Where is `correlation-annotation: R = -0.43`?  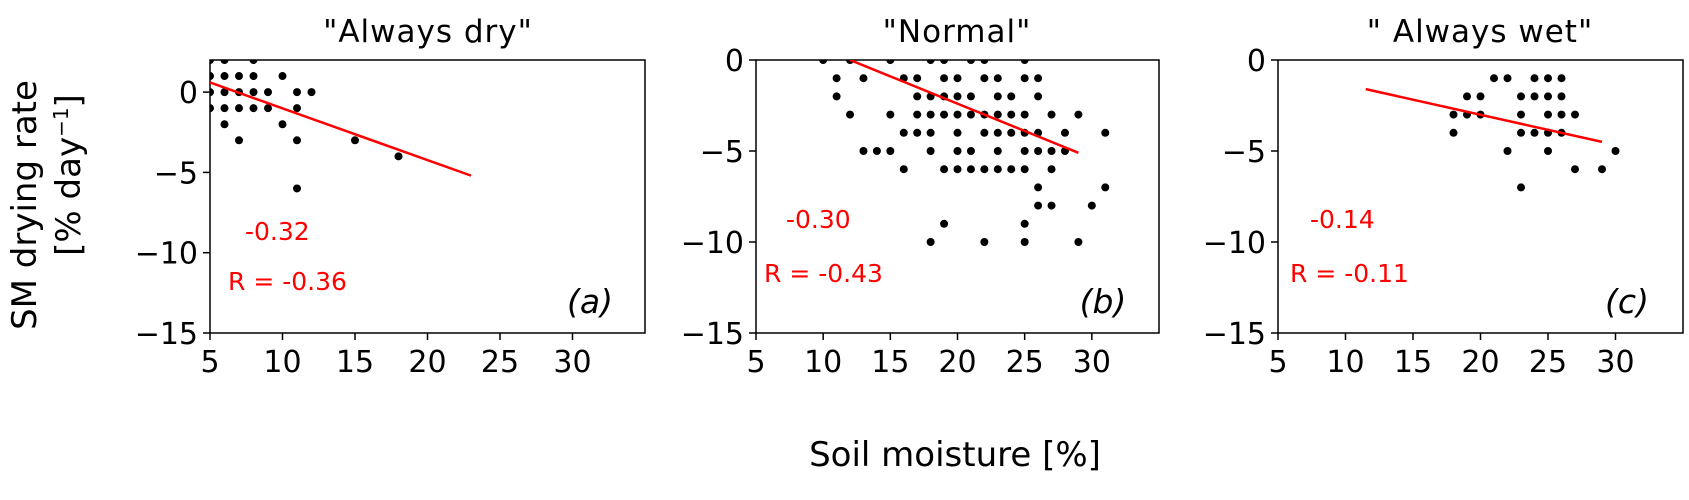 correlation-annotation: R = -0.43 is located at coordinates (823, 273).